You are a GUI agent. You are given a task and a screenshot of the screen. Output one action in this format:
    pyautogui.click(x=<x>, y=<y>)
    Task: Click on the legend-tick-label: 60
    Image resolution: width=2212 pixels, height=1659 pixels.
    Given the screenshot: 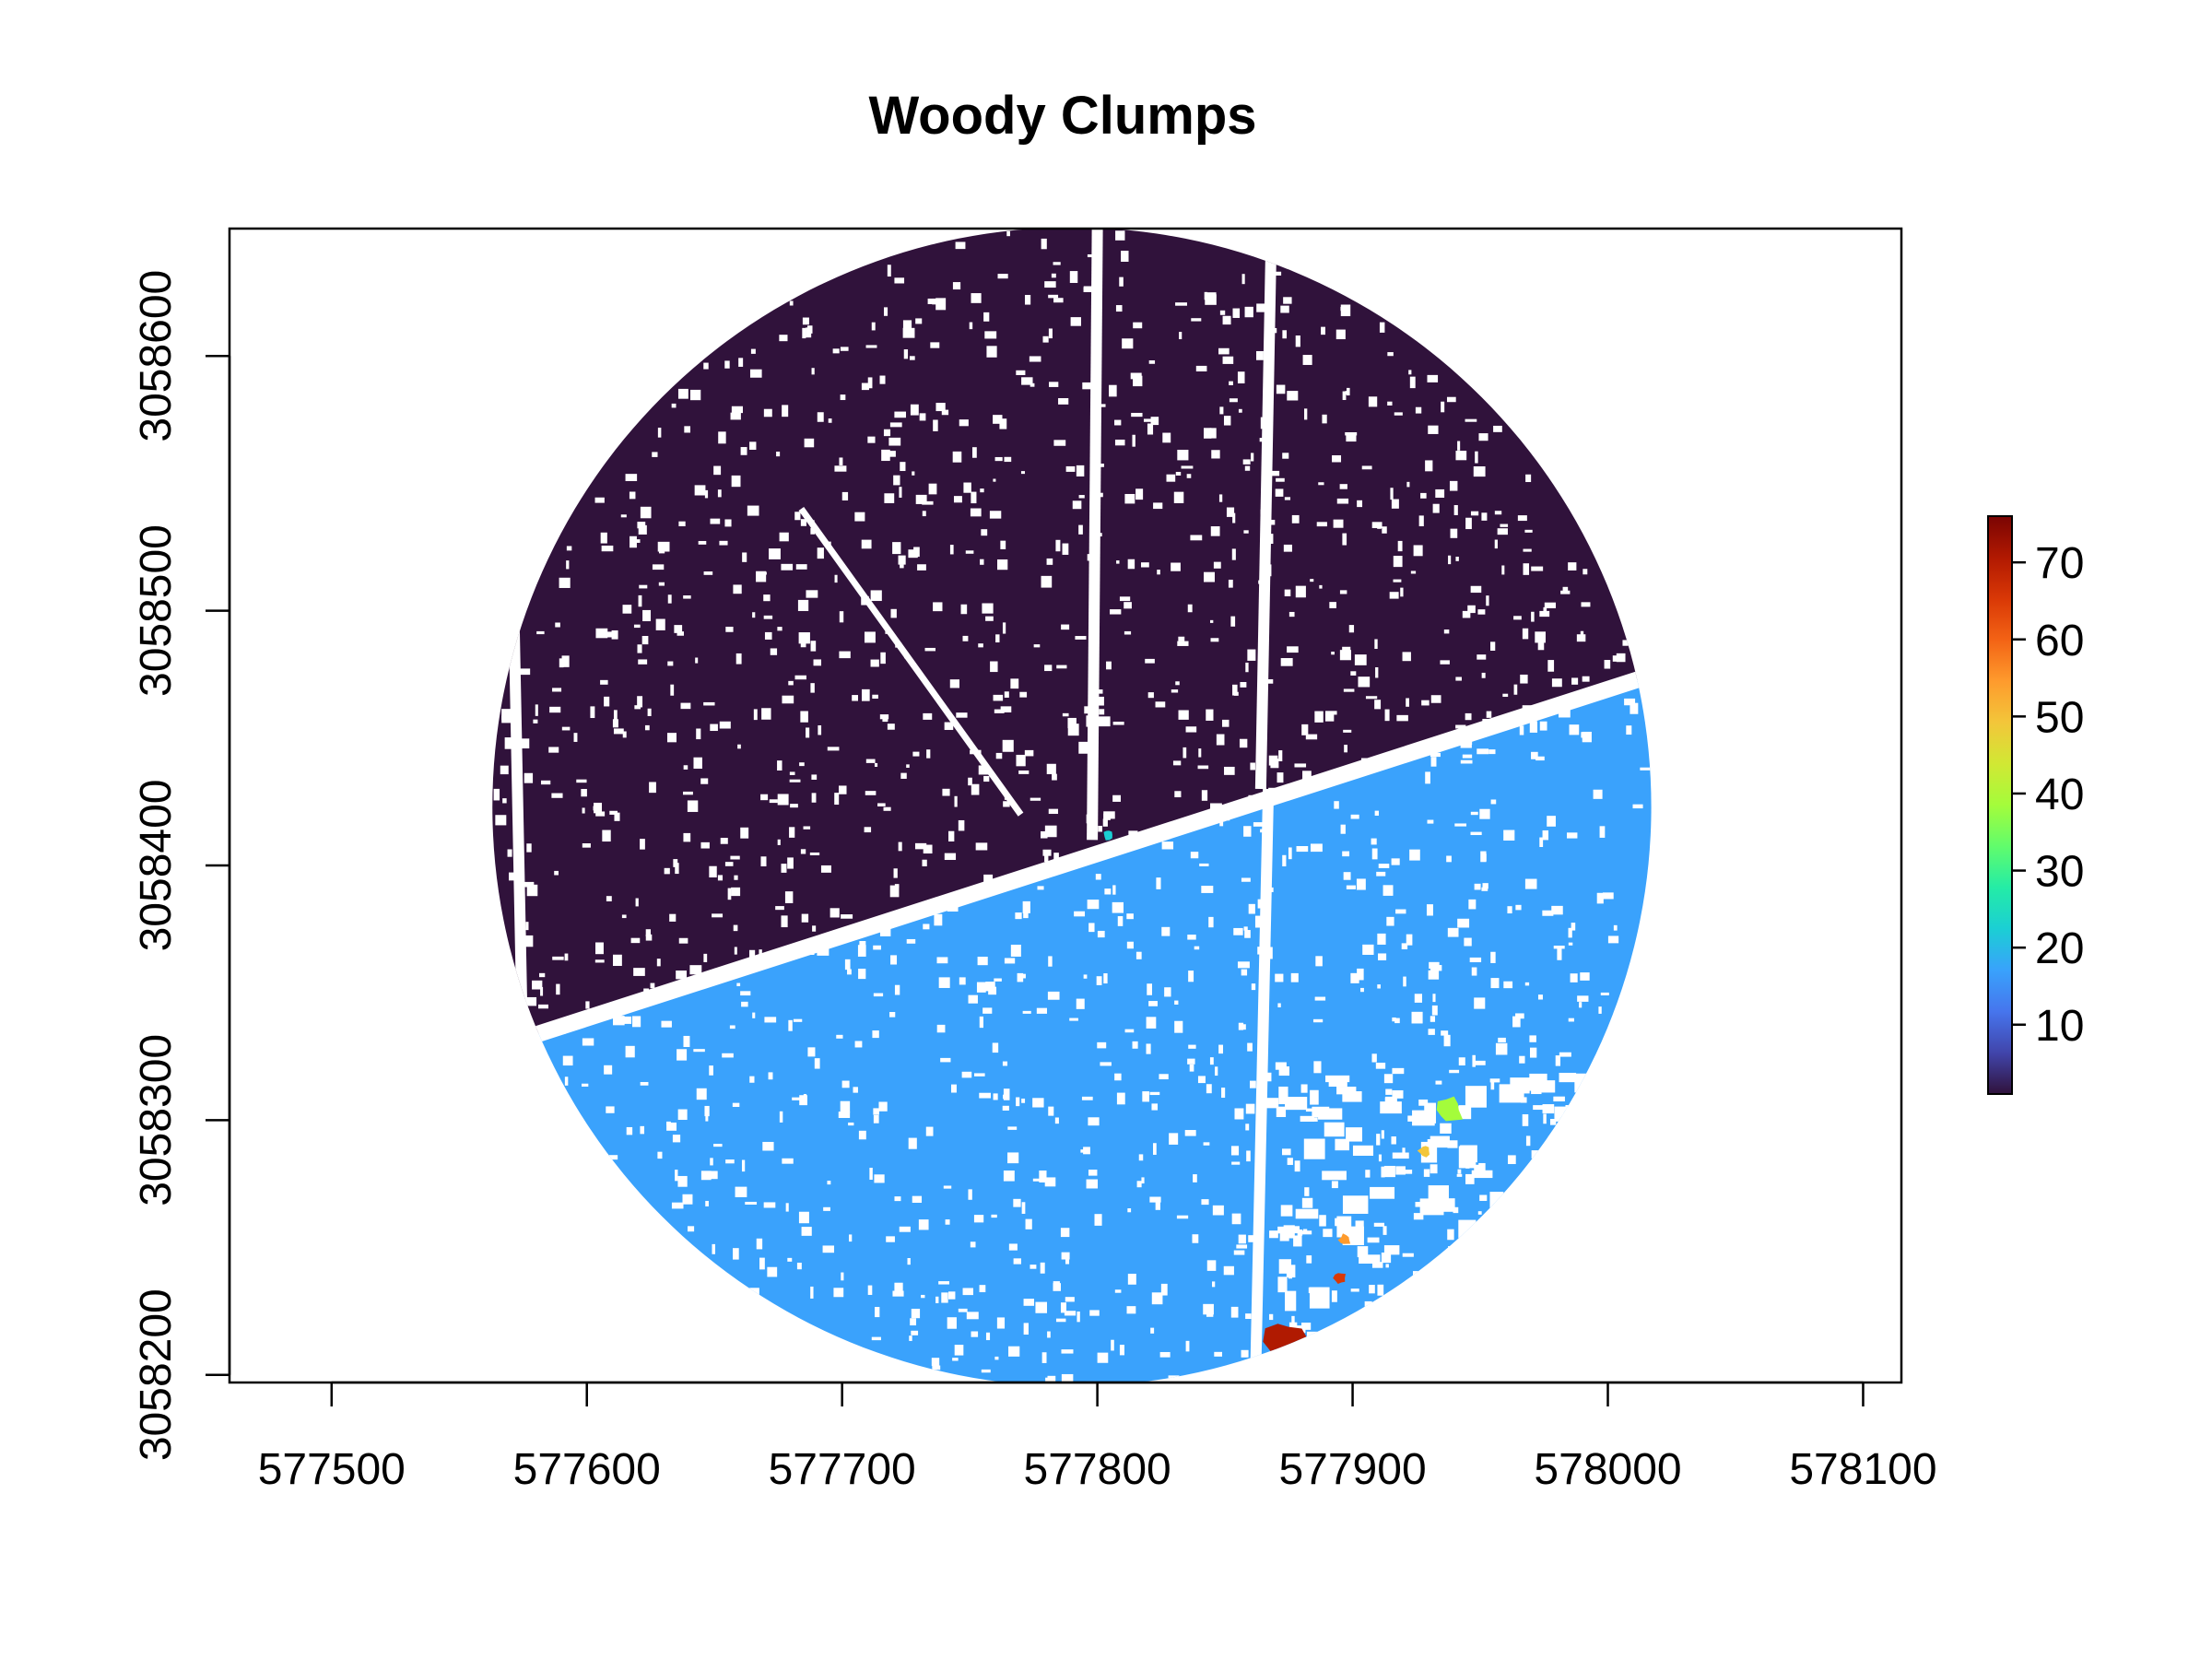 What is the action you would take?
    pyautogui.click(x=2059, y=641)
    